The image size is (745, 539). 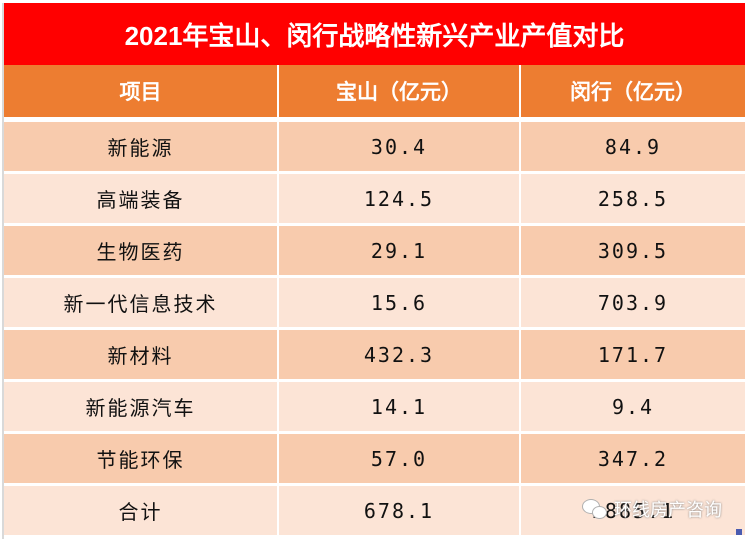 I want to click on table-row: 新材料 432.3 171.7, so click(x=374, y=354).